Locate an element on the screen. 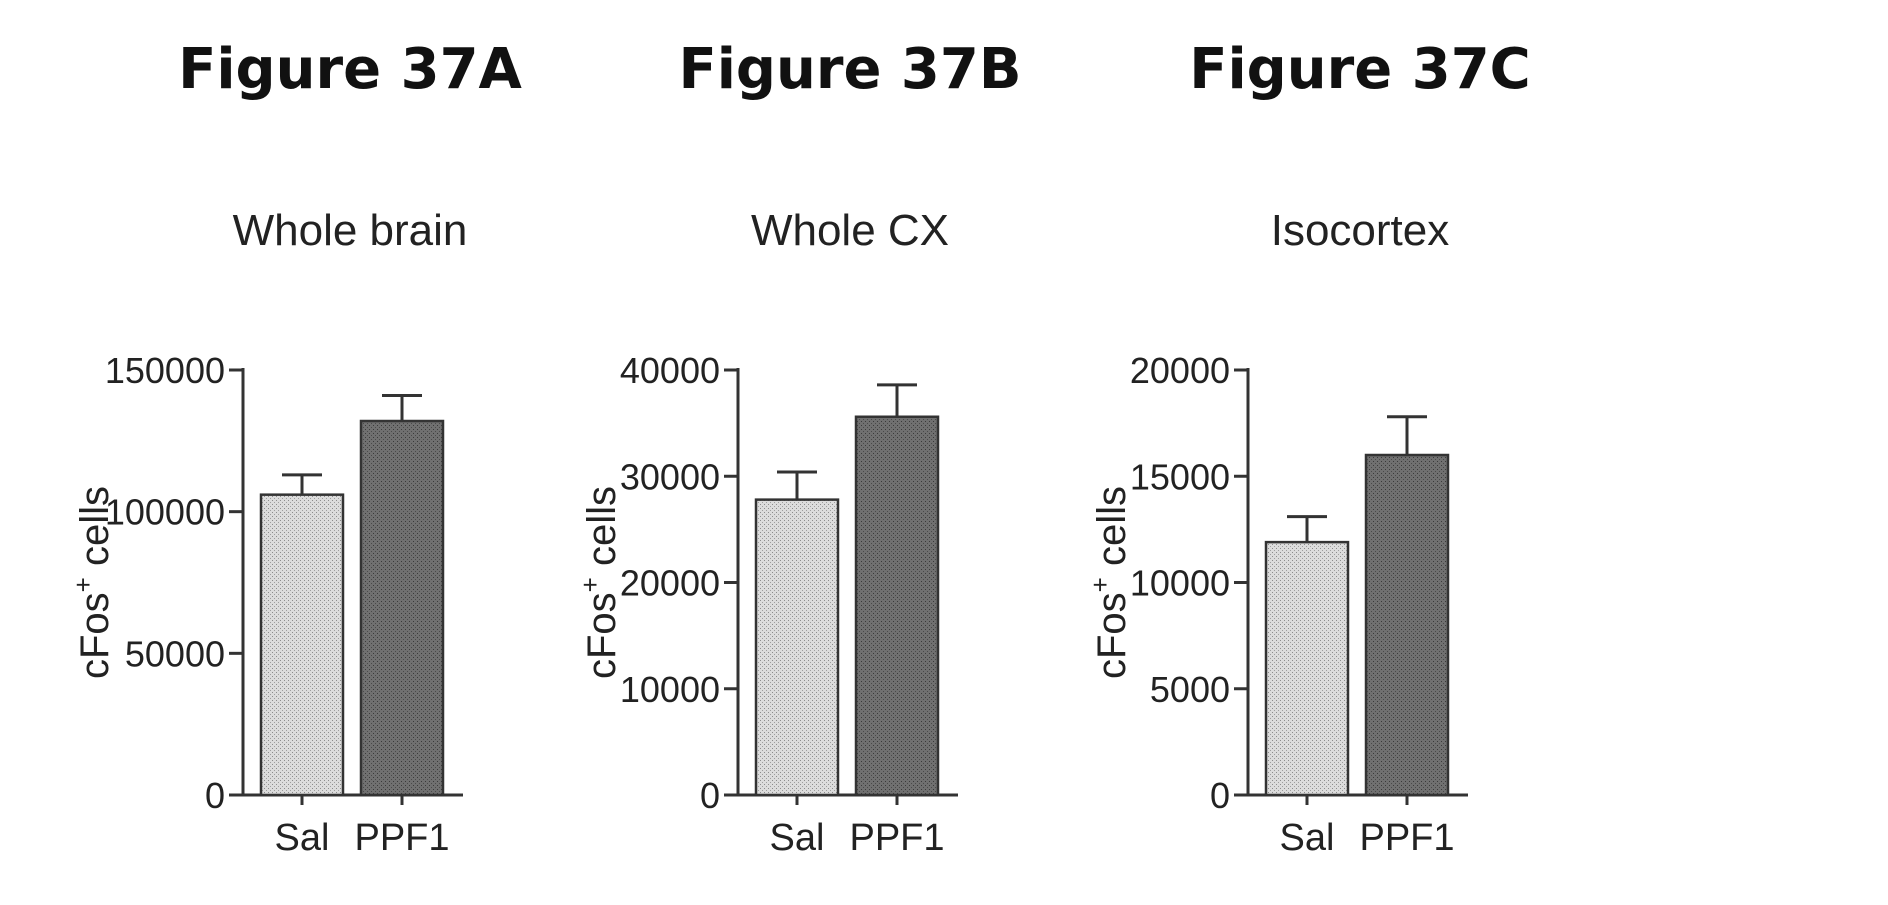 The width and height of the screenshot is (1888, 905). chart-title: Whole brain is located at coordinates (350, 230).